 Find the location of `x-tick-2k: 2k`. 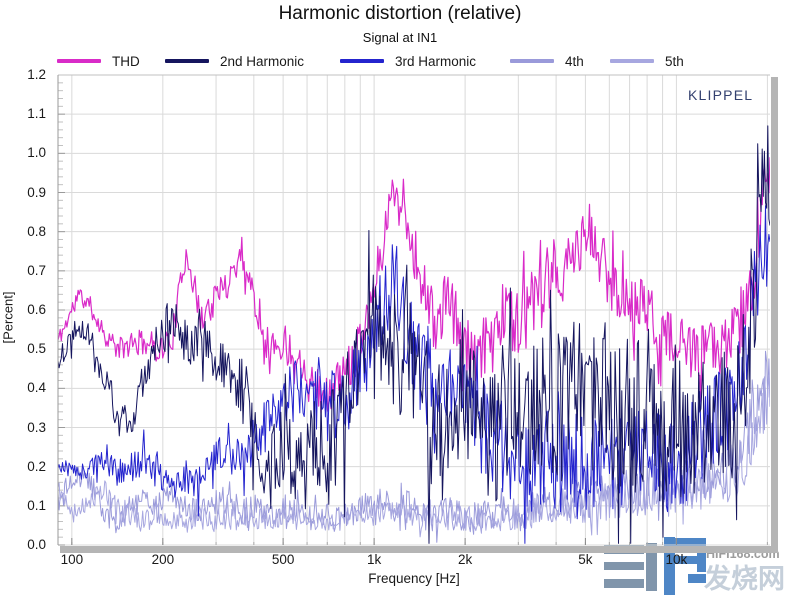

x-tick-2k: 2k is located at coordinates (465, 559).